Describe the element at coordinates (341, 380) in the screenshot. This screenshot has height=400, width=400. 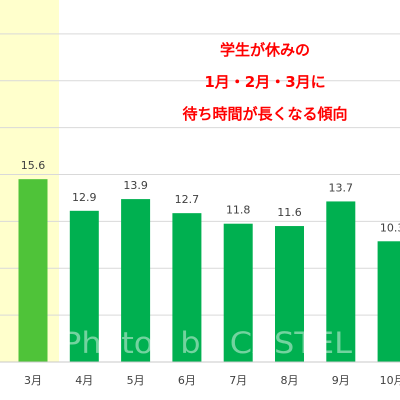
I see `x-tick-label-7: 9月` at that location.